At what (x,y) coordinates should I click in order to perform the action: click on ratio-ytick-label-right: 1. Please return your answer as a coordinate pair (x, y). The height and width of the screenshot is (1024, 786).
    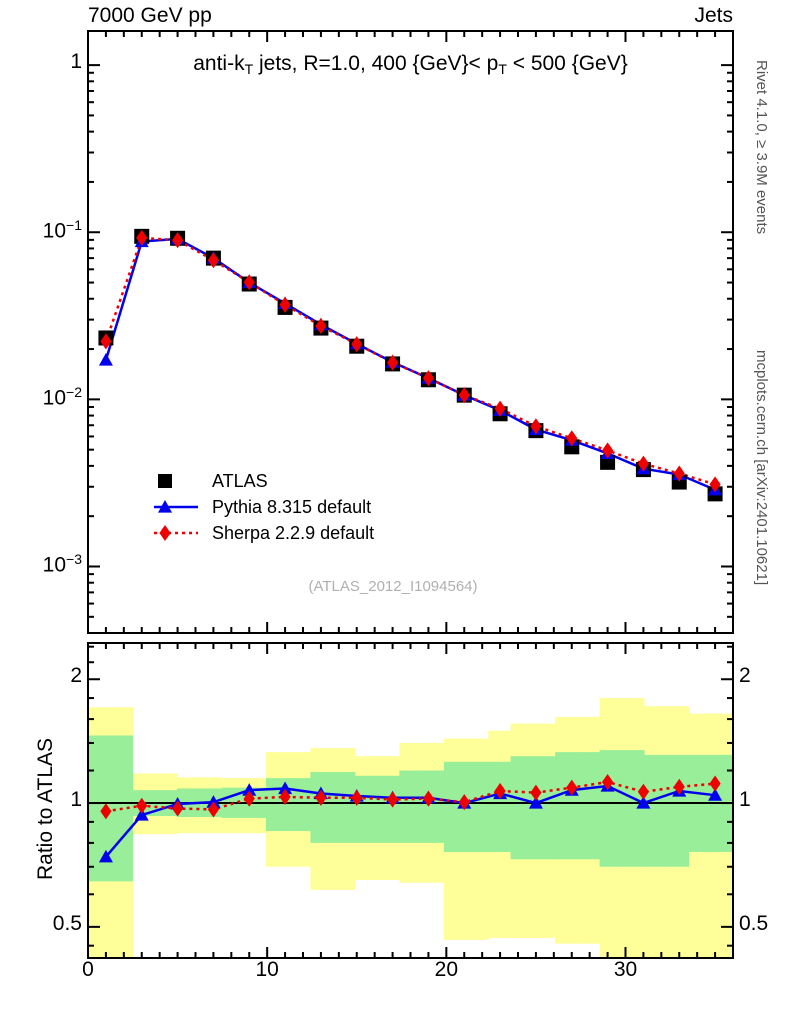
    Looking at the image, I should click on (745, 800).